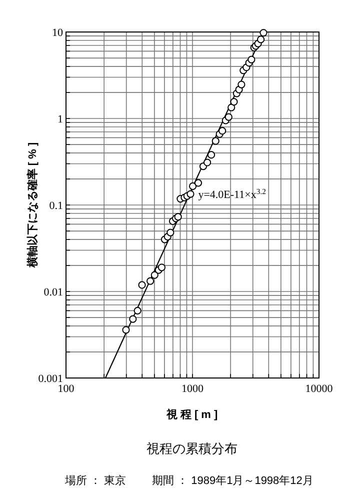  What do you see at coordinates (191, 414) in the screenshot?
I see `x-axis-title: 視 程 [ m ]` at bounding box center [191, 414].